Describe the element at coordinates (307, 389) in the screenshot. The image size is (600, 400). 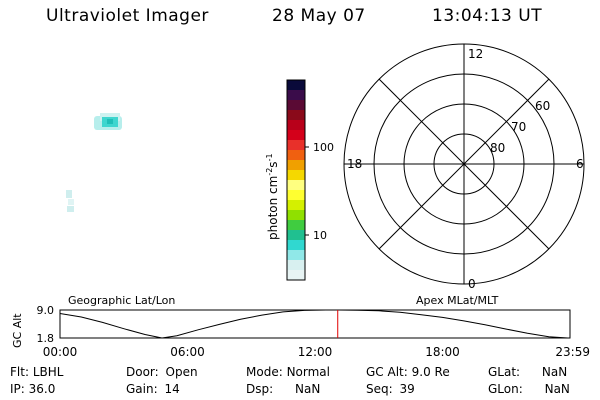
I see `dsp-value: NaN` at that location.